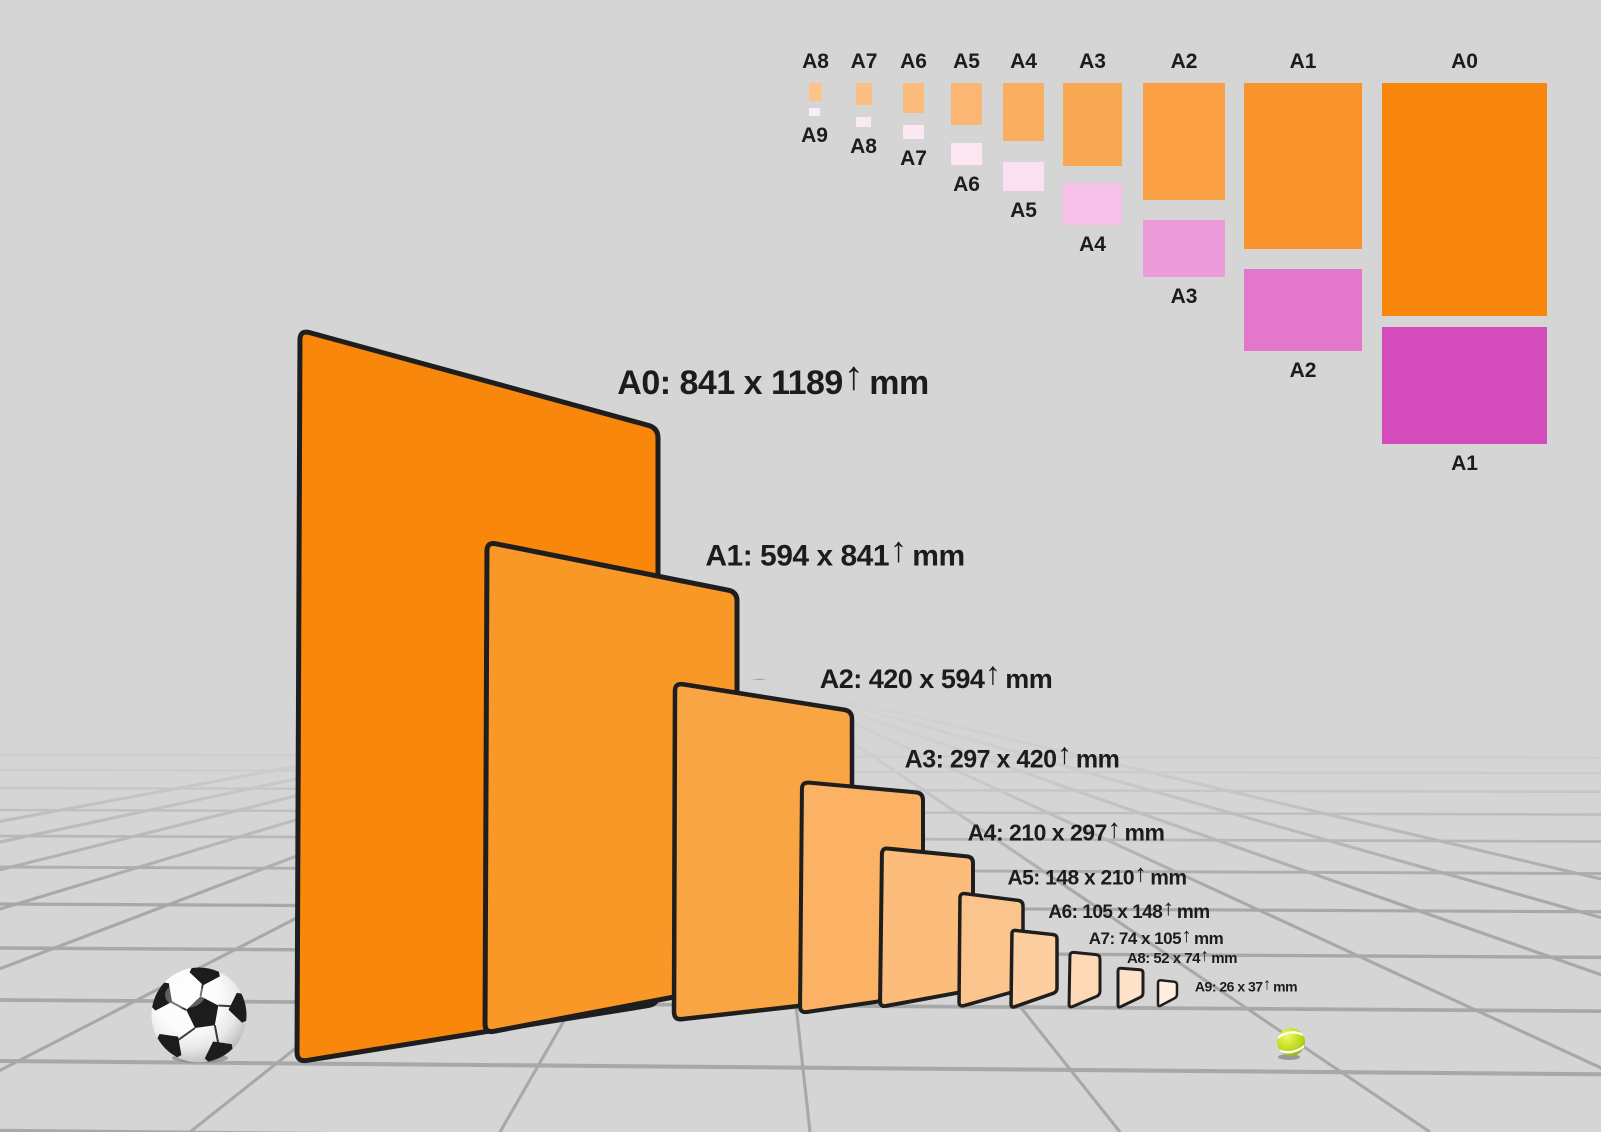 This screenshot has height=1132, width=1601. Describe the element at coordinates (814, 112) in the screenshot. I see `panel-landscape-sheet-a9` at that location.